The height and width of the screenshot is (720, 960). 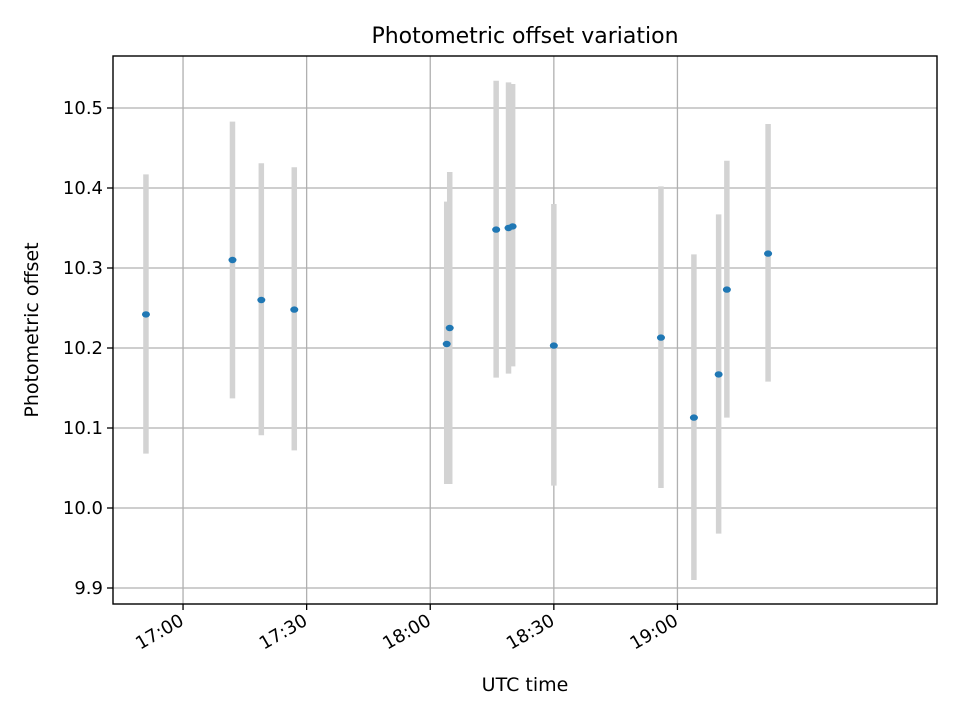 I want to click on y-tick-label: 10.4, so click(x=83, y=188).